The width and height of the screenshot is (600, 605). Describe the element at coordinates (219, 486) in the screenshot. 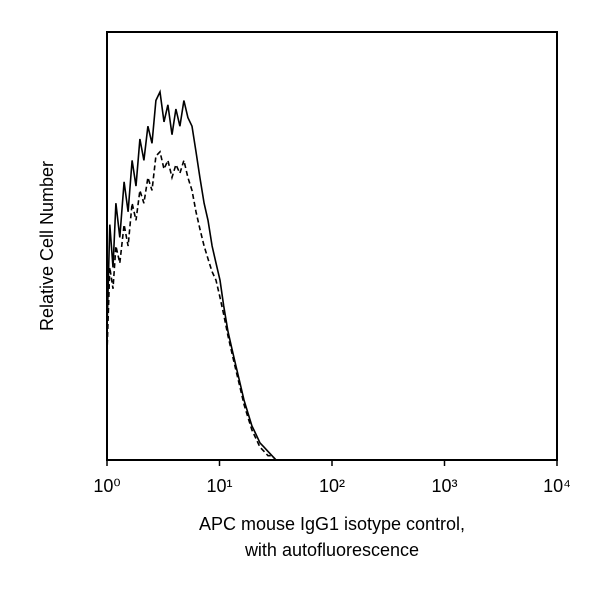

I see `x-tick-label: 10¹` at that location.